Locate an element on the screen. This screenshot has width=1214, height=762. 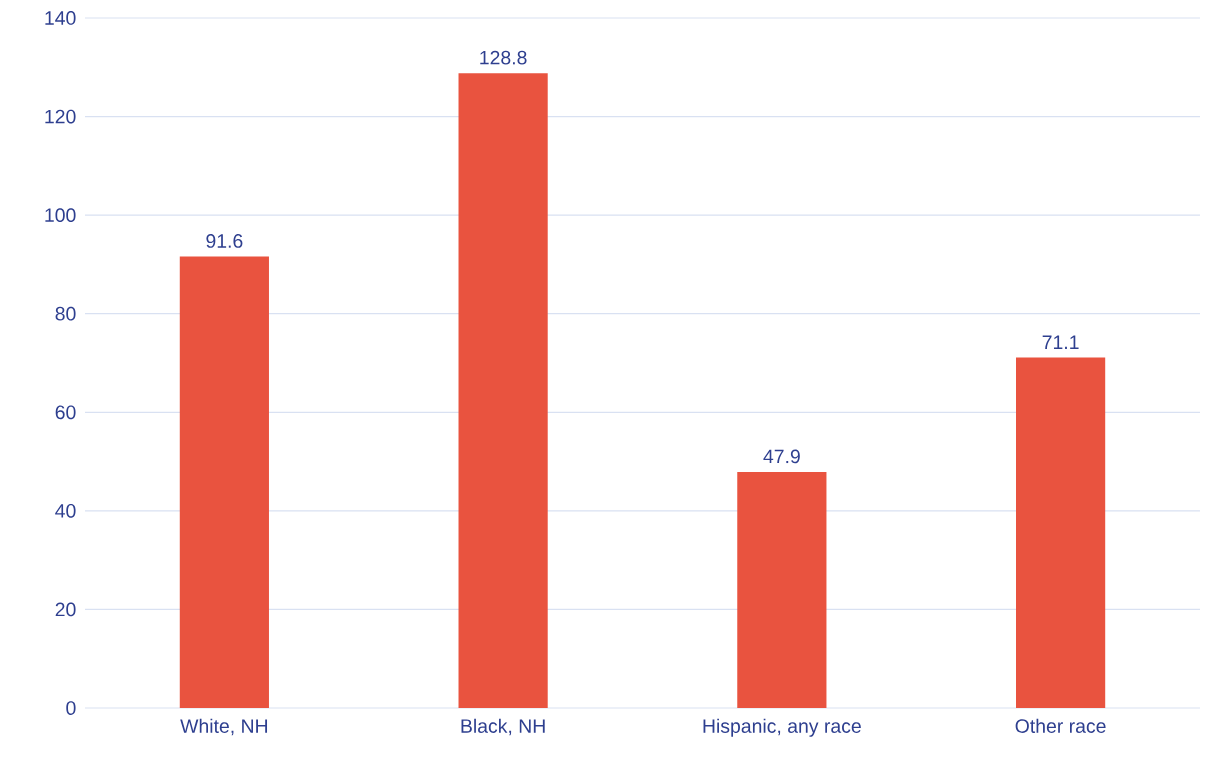
y-tick-label: 140 is located at coordinates (60, 18).